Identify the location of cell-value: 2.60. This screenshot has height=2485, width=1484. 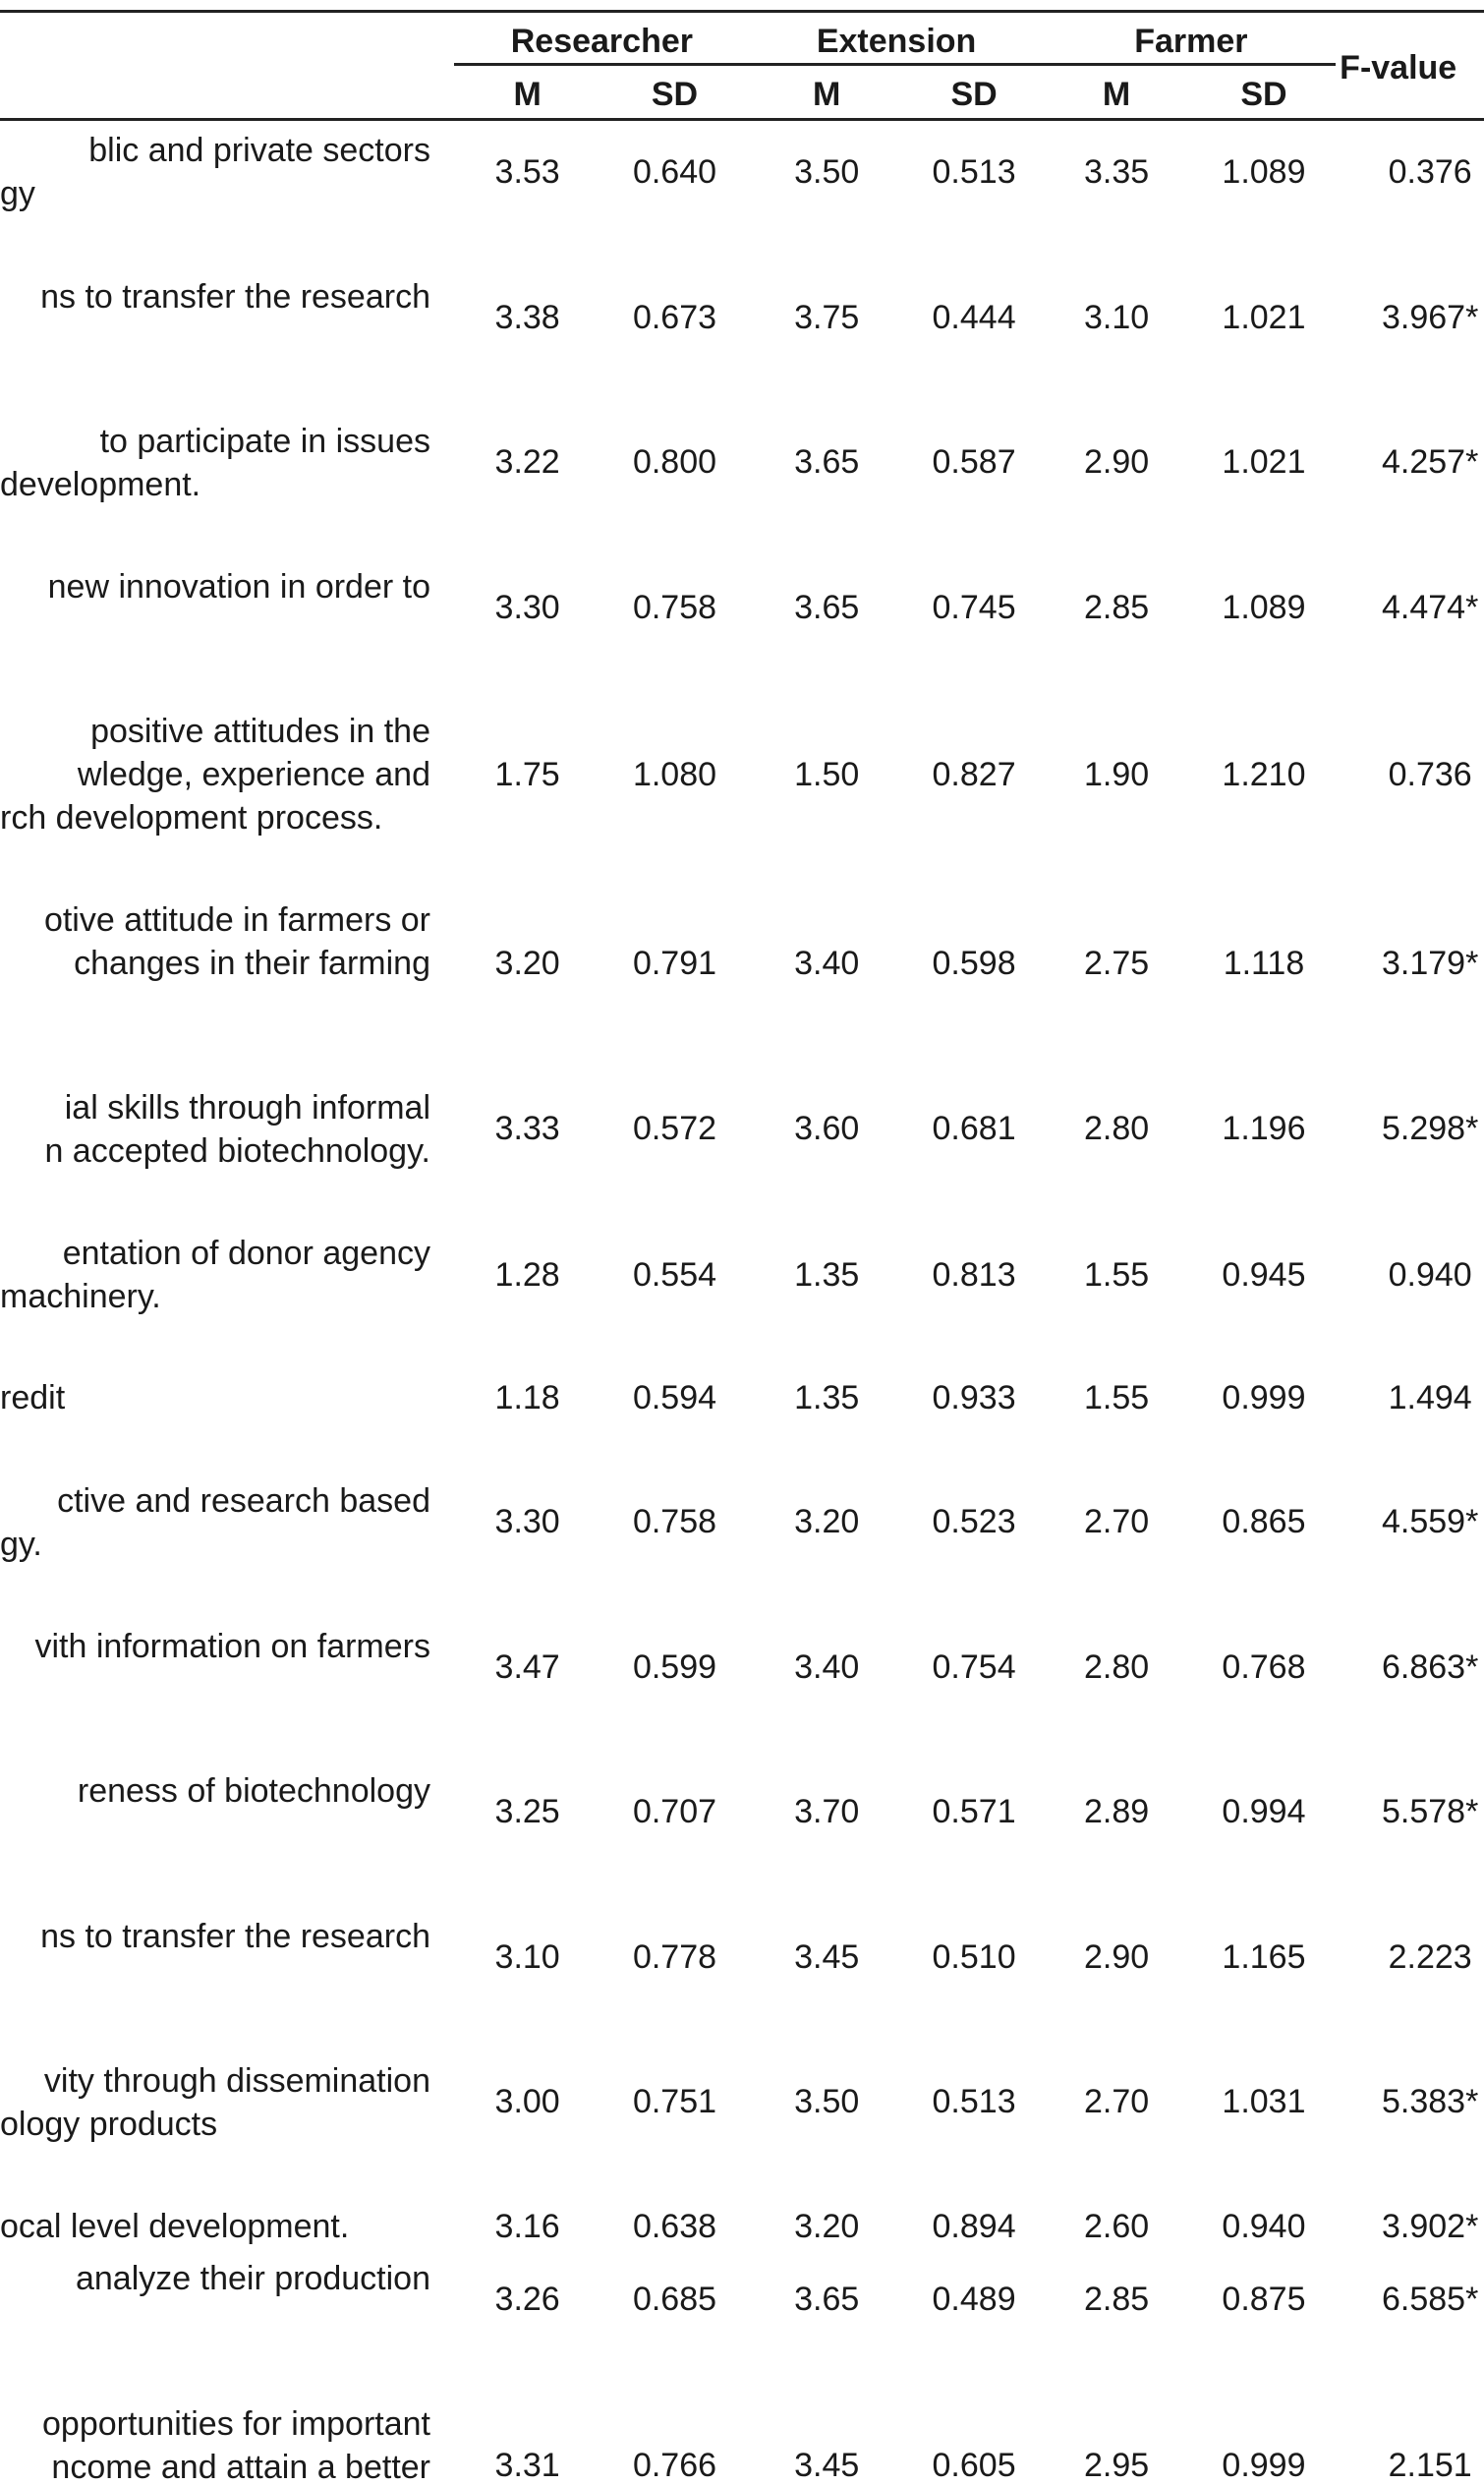
(1117, 2227).